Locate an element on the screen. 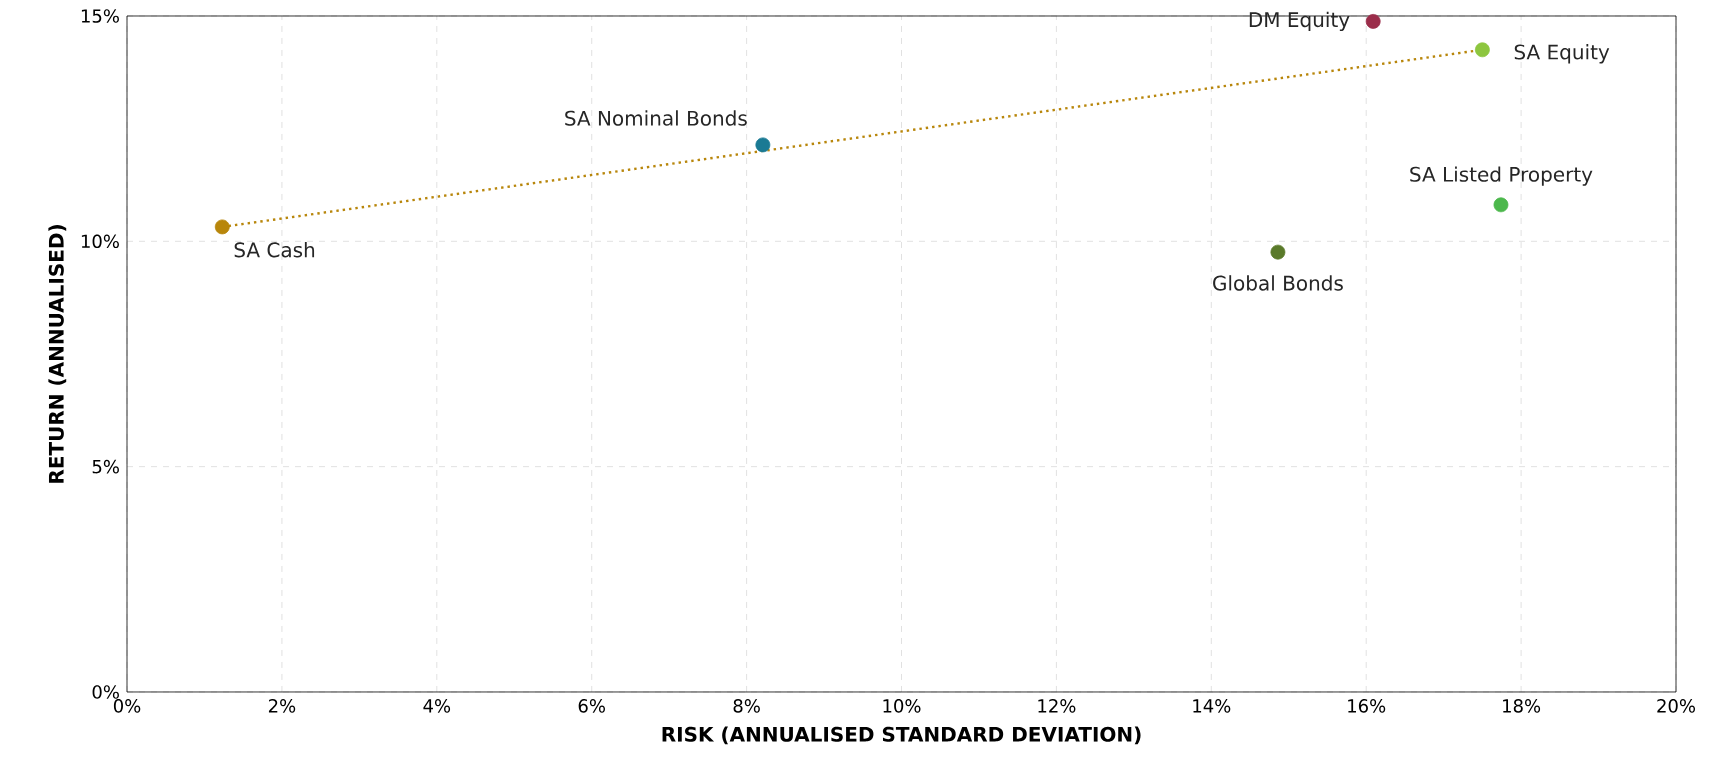  x-tick-label: 16% is located at coordinates (1367, 706).